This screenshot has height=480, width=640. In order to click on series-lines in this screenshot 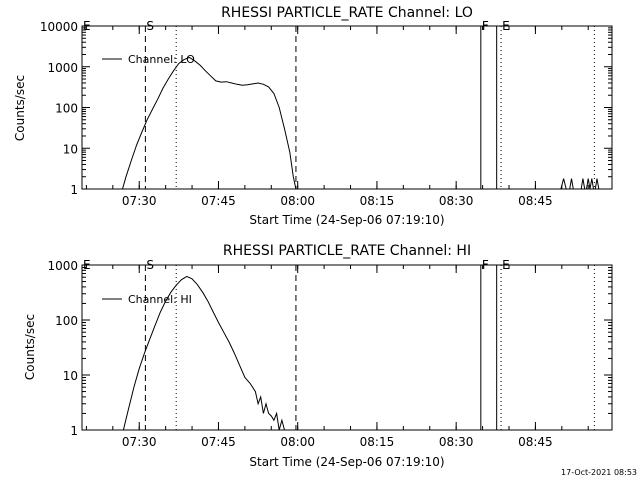, I will do `click(203, 353)`.